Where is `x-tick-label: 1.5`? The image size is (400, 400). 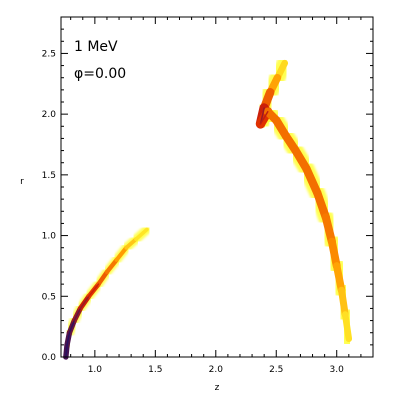
x-tick-label: 1.5 is located at coordinates (155, 370).